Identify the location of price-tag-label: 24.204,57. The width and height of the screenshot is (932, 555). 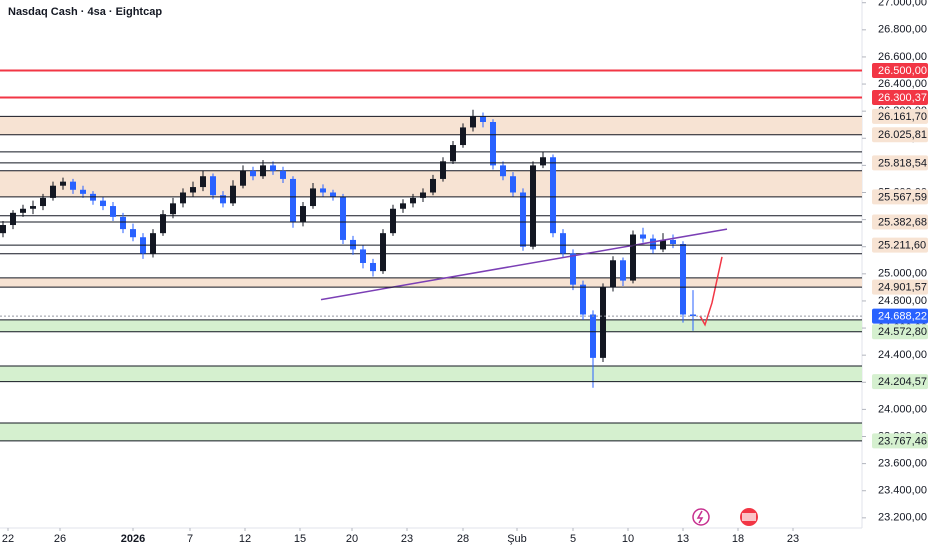
(902, 382).